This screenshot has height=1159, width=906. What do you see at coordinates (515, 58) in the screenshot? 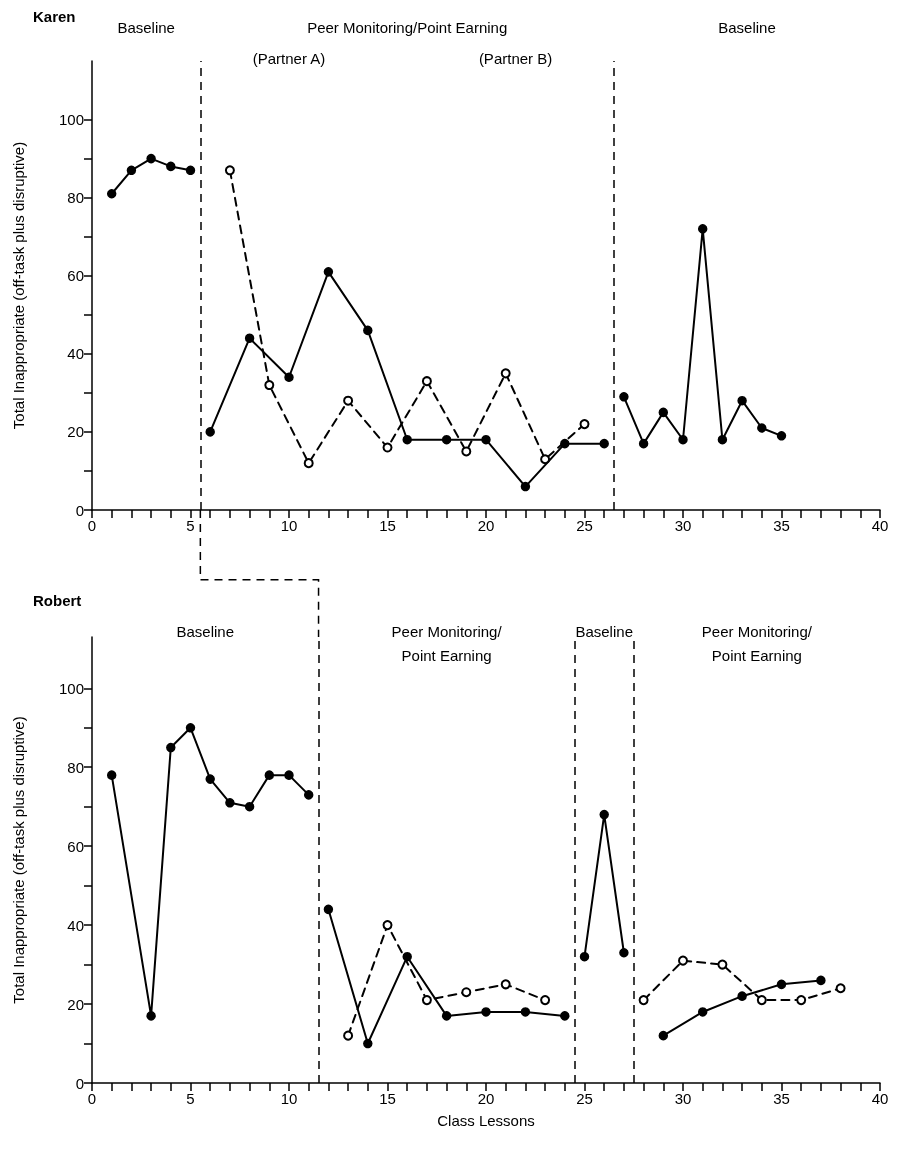
I see `annotation: (Partner B)` at bounding box center [515, 58].